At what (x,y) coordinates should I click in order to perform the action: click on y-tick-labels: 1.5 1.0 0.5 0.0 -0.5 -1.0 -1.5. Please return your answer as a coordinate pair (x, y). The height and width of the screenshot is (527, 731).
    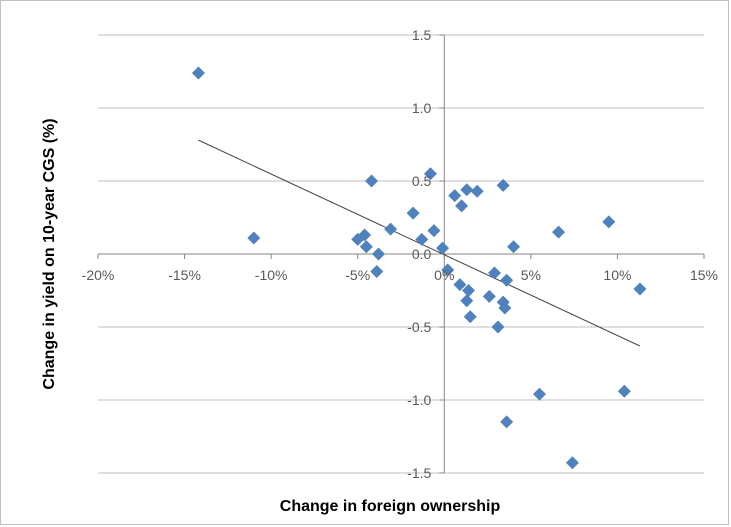
    Looking at the image, I should click on (419, 254).